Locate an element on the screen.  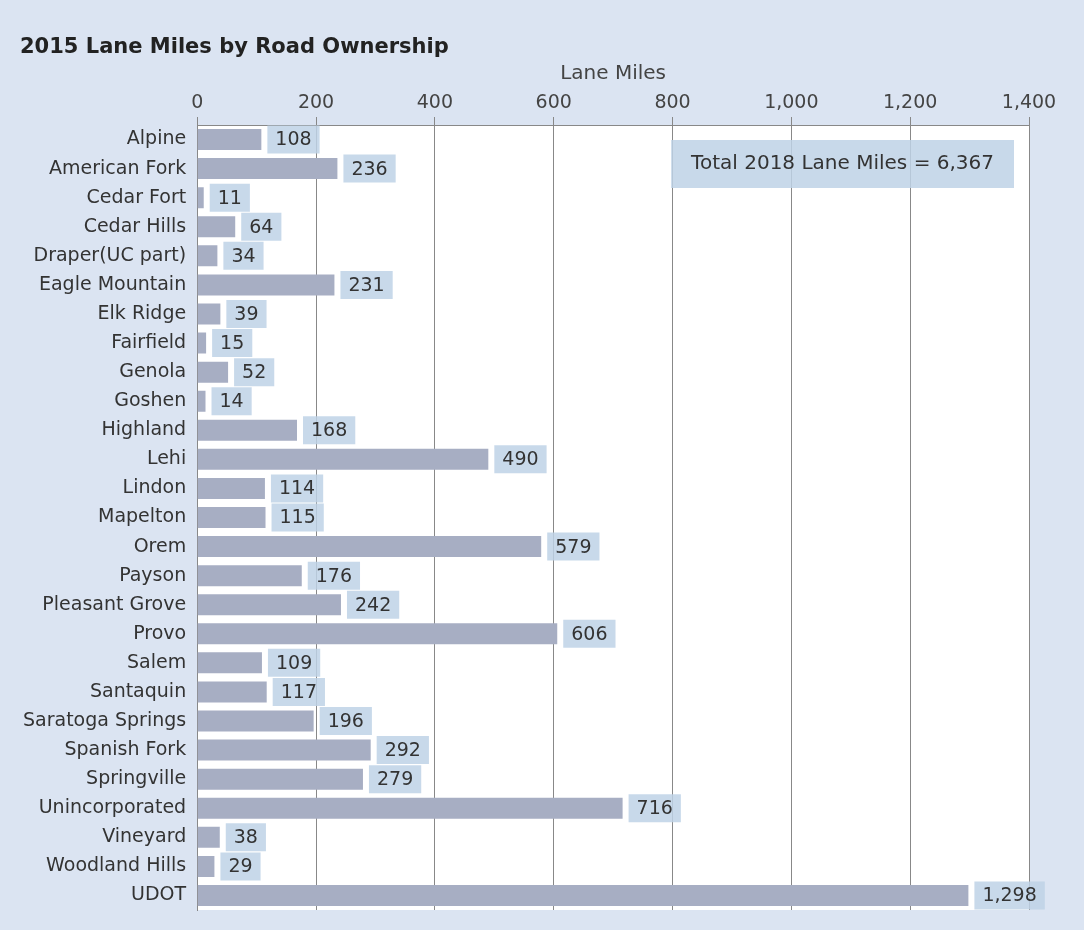
y-tick-label: Unincorporated is located at coordinates (112, 806).